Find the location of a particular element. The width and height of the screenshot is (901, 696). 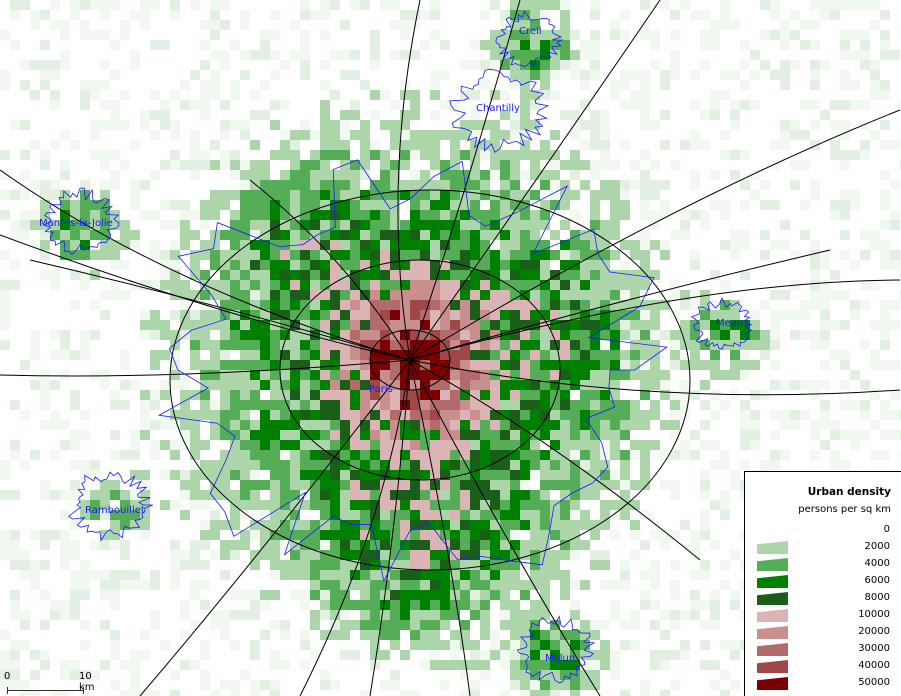

scale-bar: 0 10 km is located at coordinates (50, 683).